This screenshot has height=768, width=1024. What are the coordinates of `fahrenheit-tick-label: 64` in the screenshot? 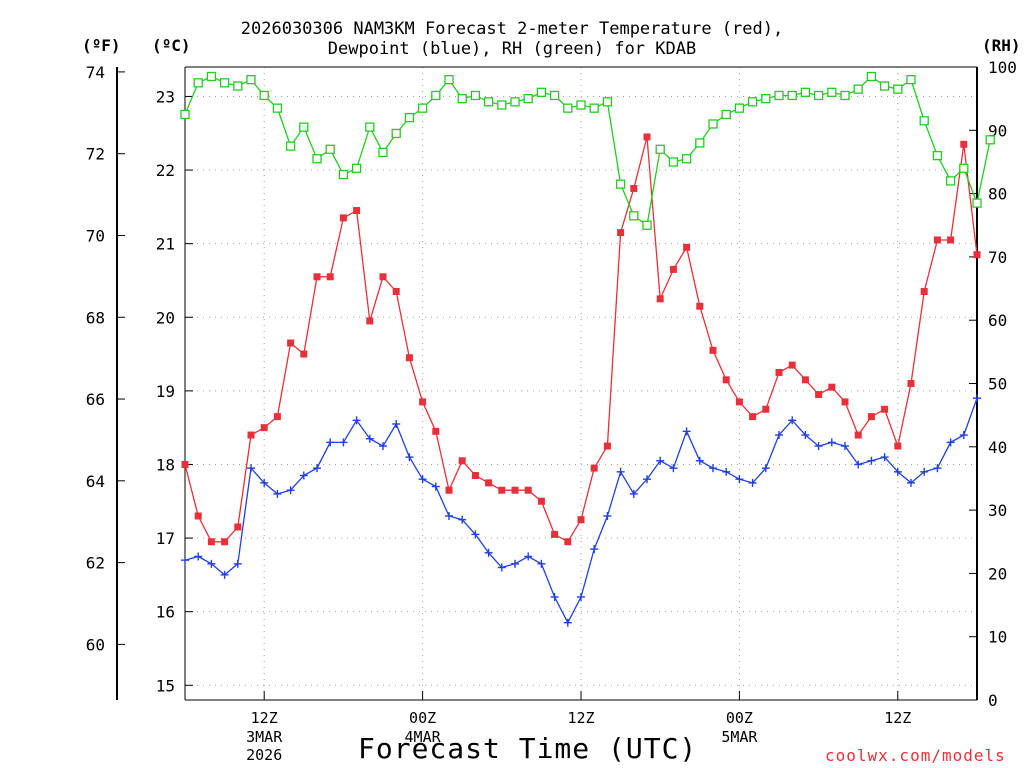 It's located at (95, 481).